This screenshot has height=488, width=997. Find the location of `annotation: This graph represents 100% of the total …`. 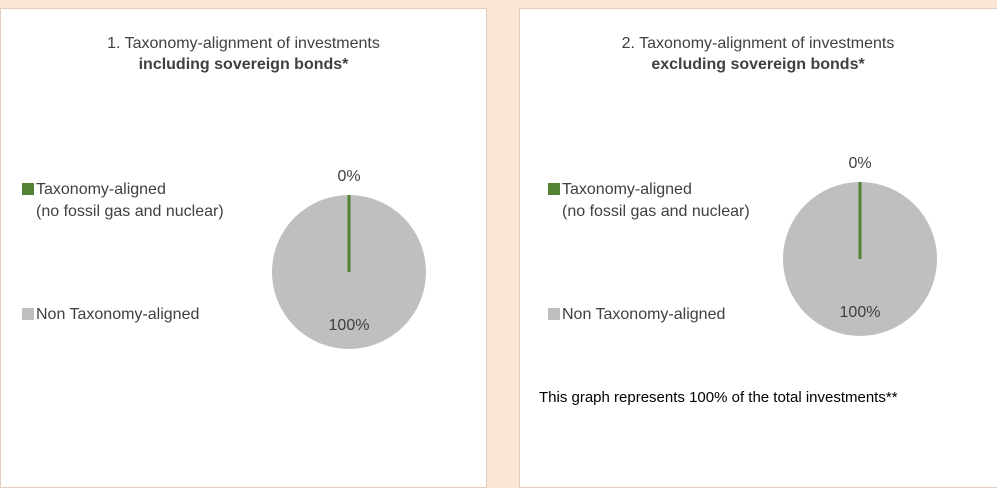

annotation: This graph represents 100% of the total … is located at coordinates (718, 397).